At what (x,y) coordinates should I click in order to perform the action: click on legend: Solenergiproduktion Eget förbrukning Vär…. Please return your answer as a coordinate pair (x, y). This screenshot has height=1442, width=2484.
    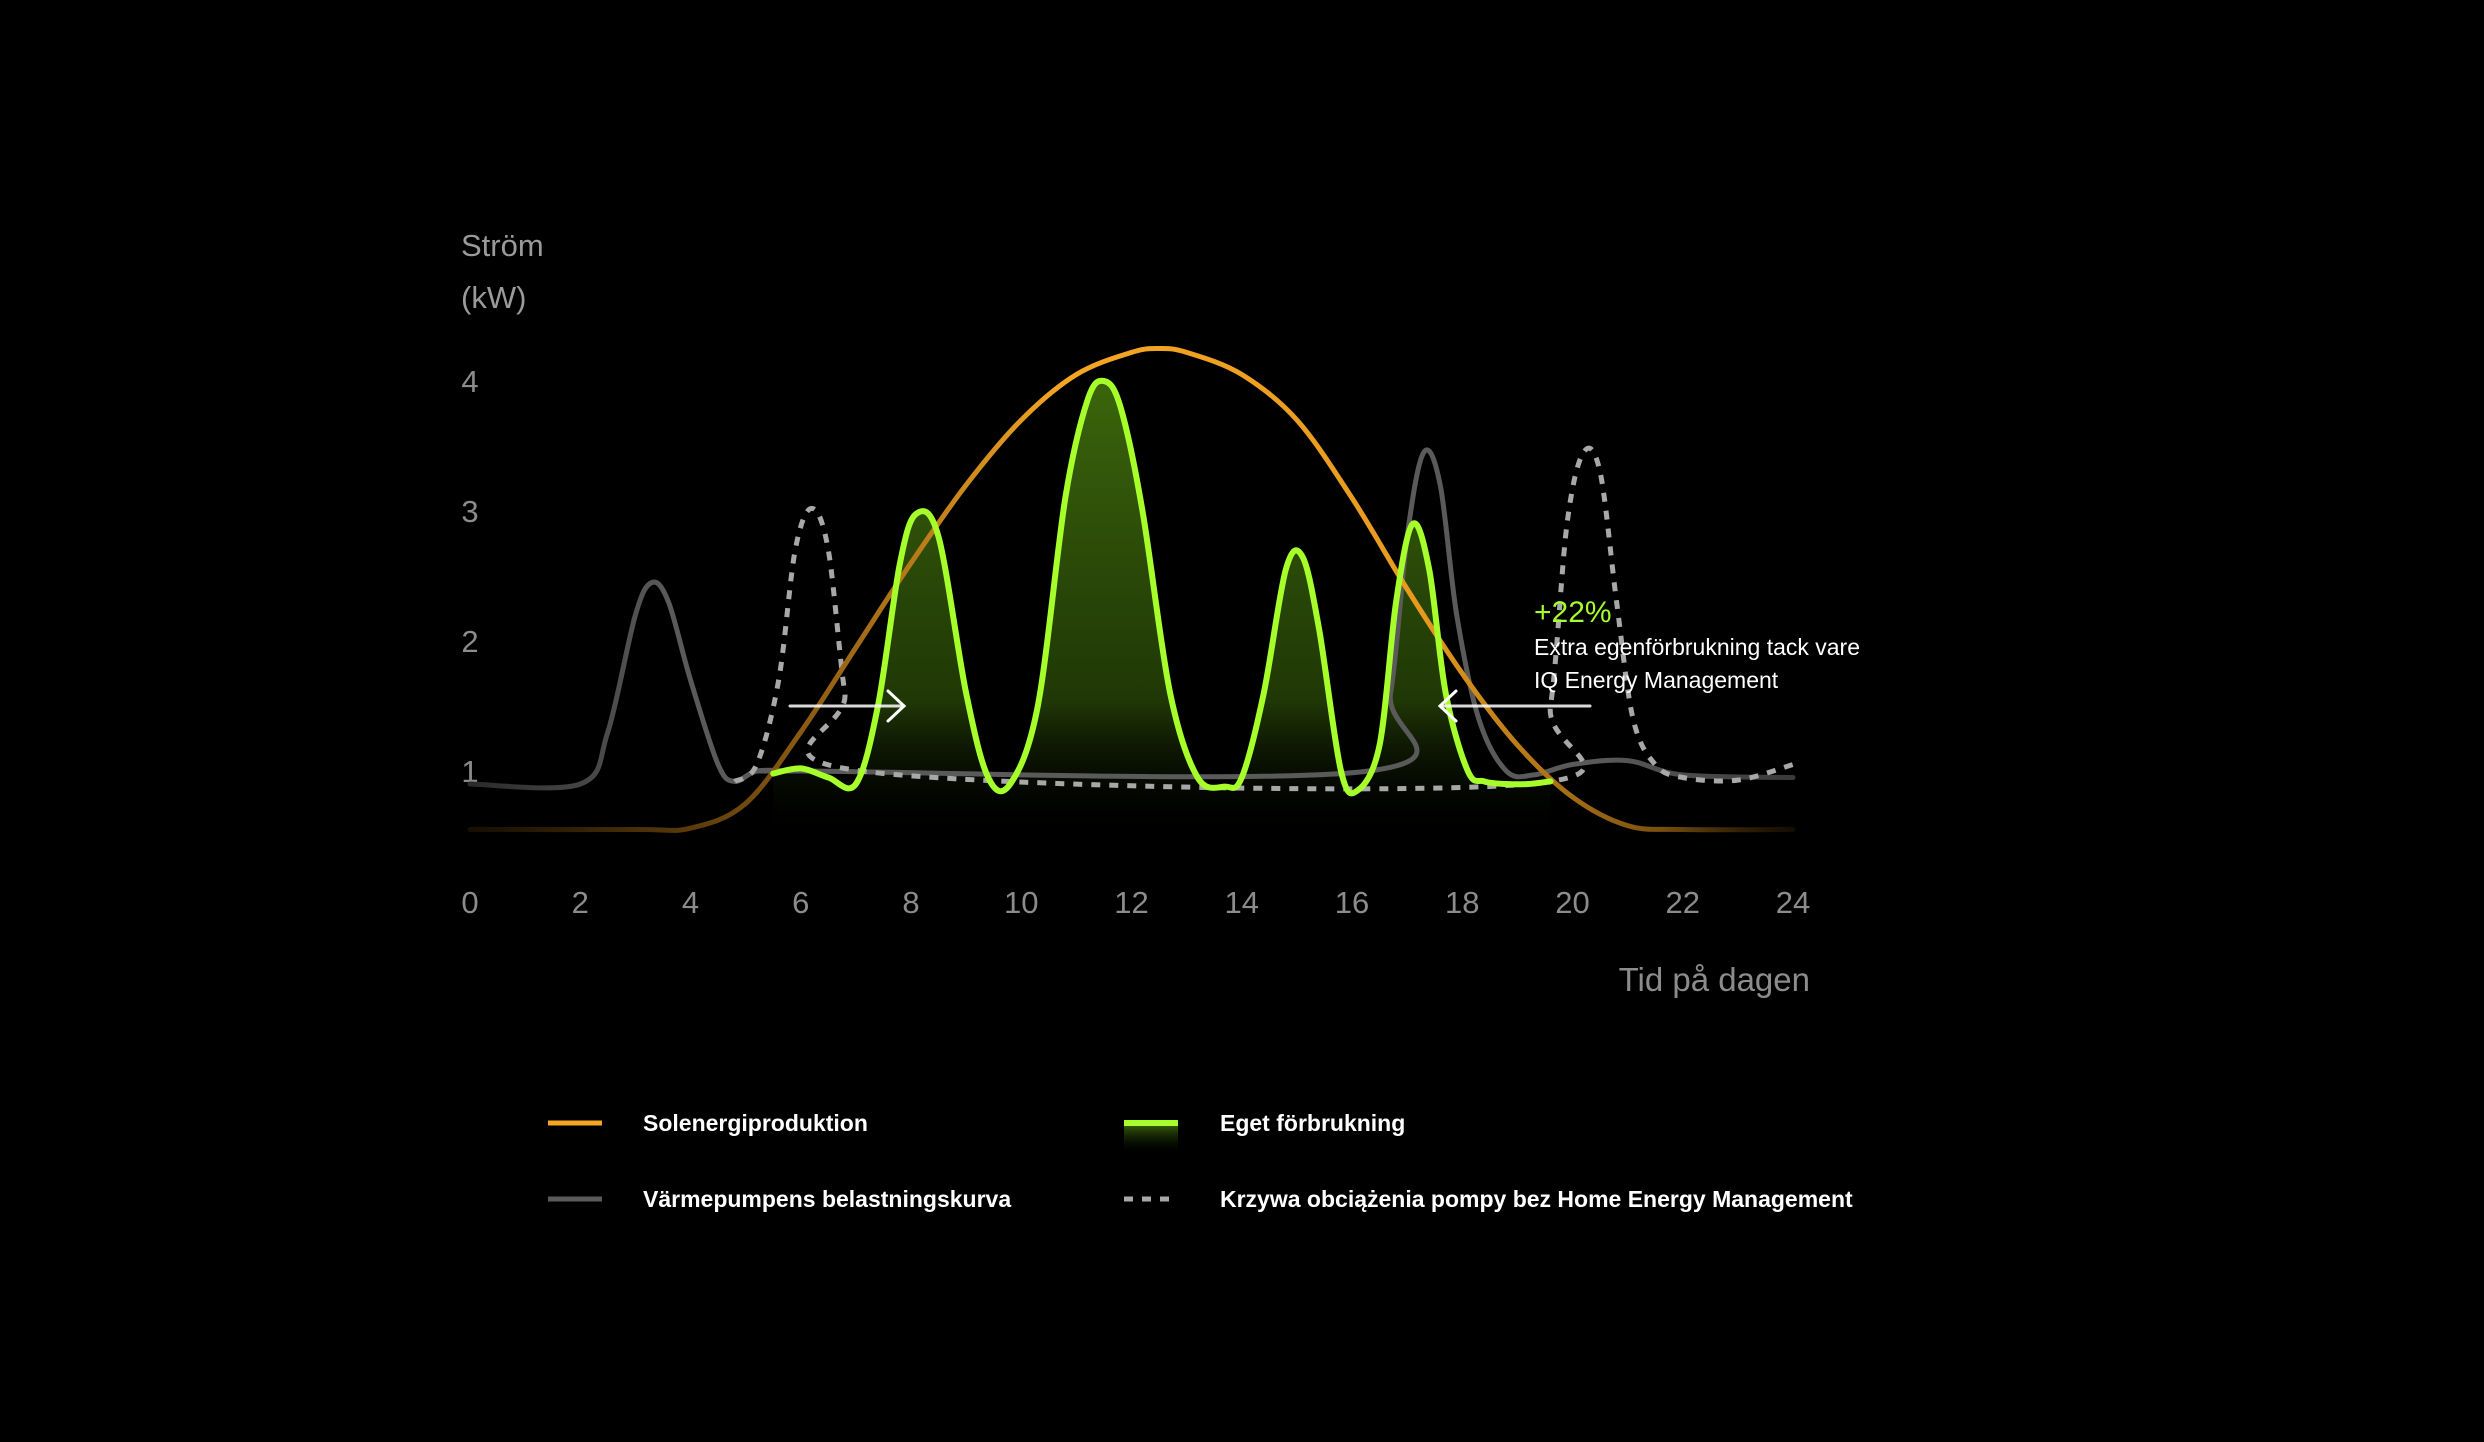
    Looking at the image, I should click on (1200, 1161).